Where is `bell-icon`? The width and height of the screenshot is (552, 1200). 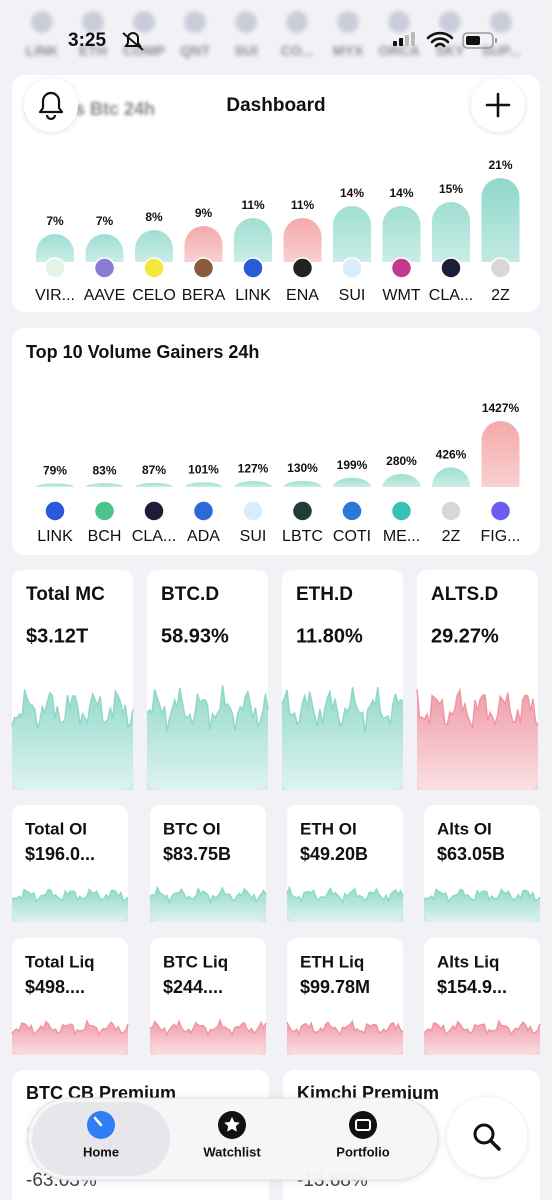
bell-icon is located at coordinates (51, 106).